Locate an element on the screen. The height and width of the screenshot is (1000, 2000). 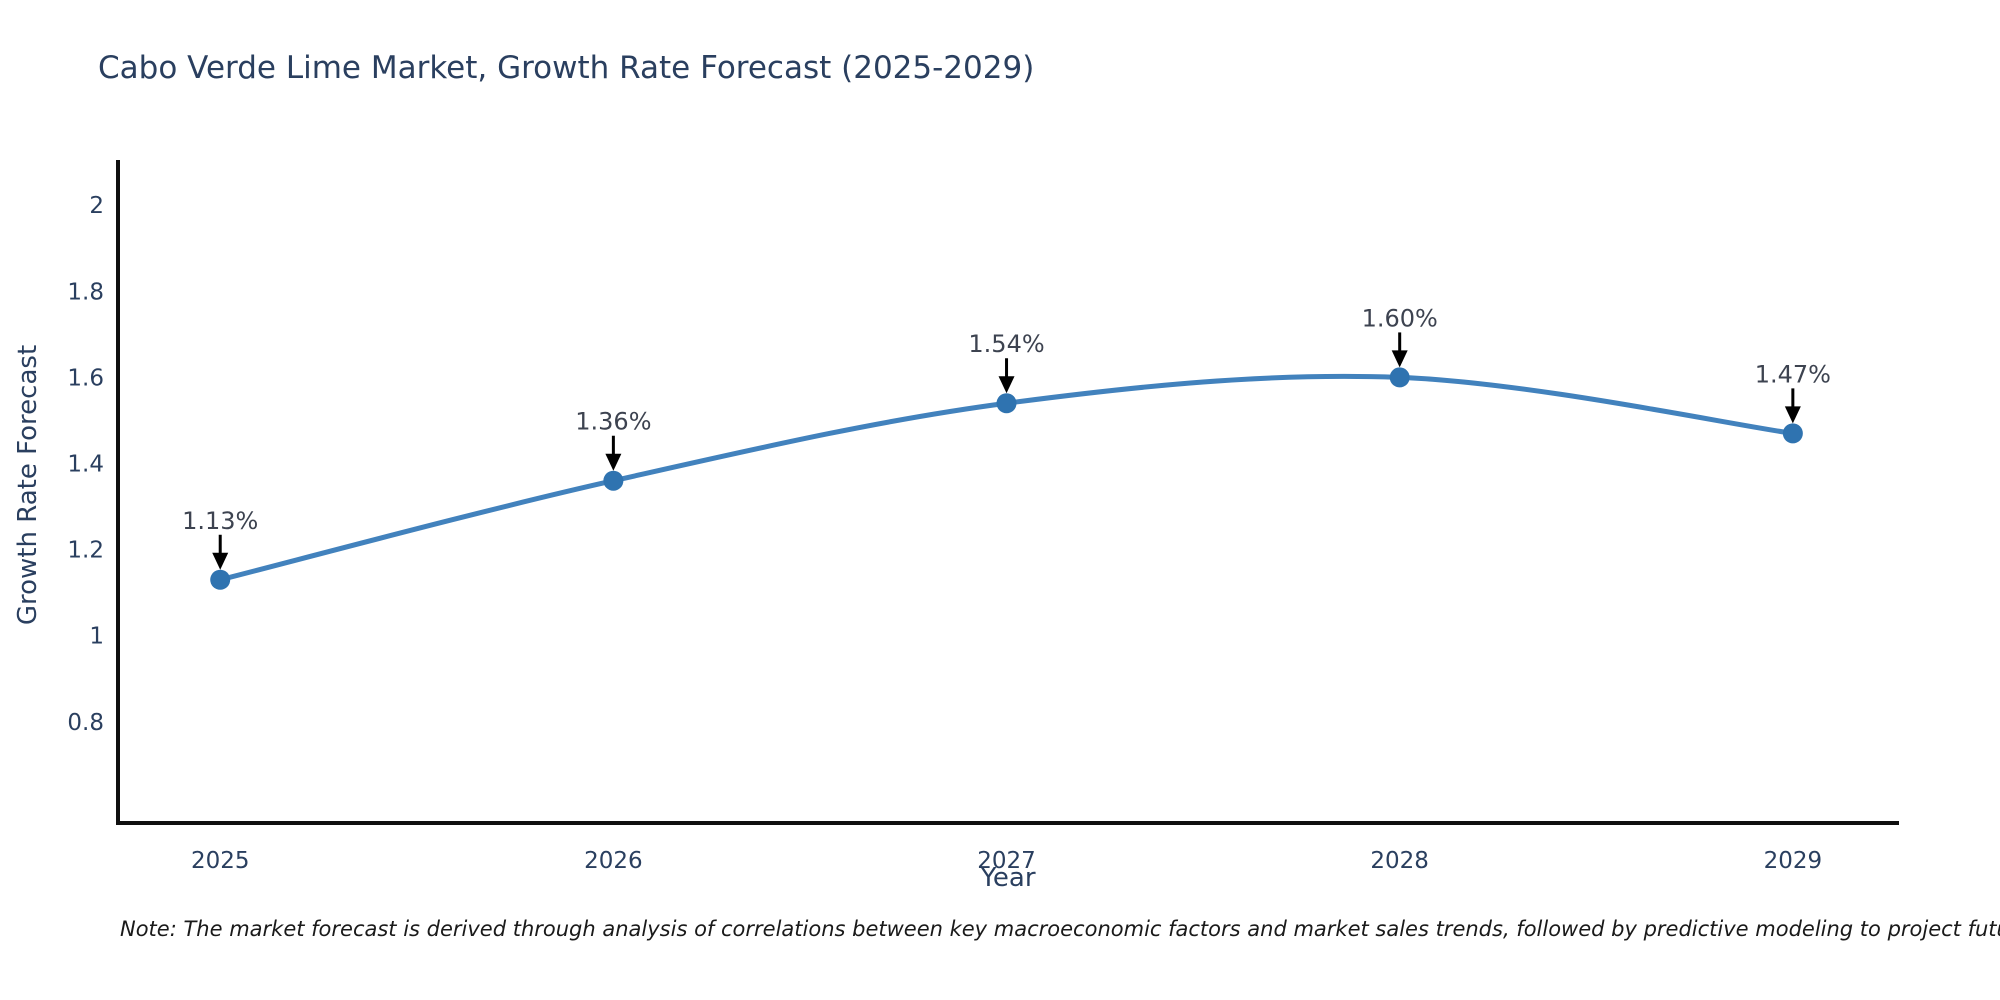
x-tick-label: 2029 is located at coordinates (1793, 861).